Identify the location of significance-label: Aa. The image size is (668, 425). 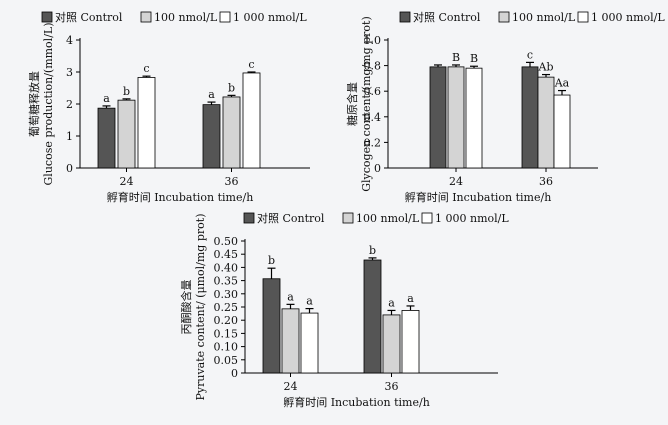
(562, 83).